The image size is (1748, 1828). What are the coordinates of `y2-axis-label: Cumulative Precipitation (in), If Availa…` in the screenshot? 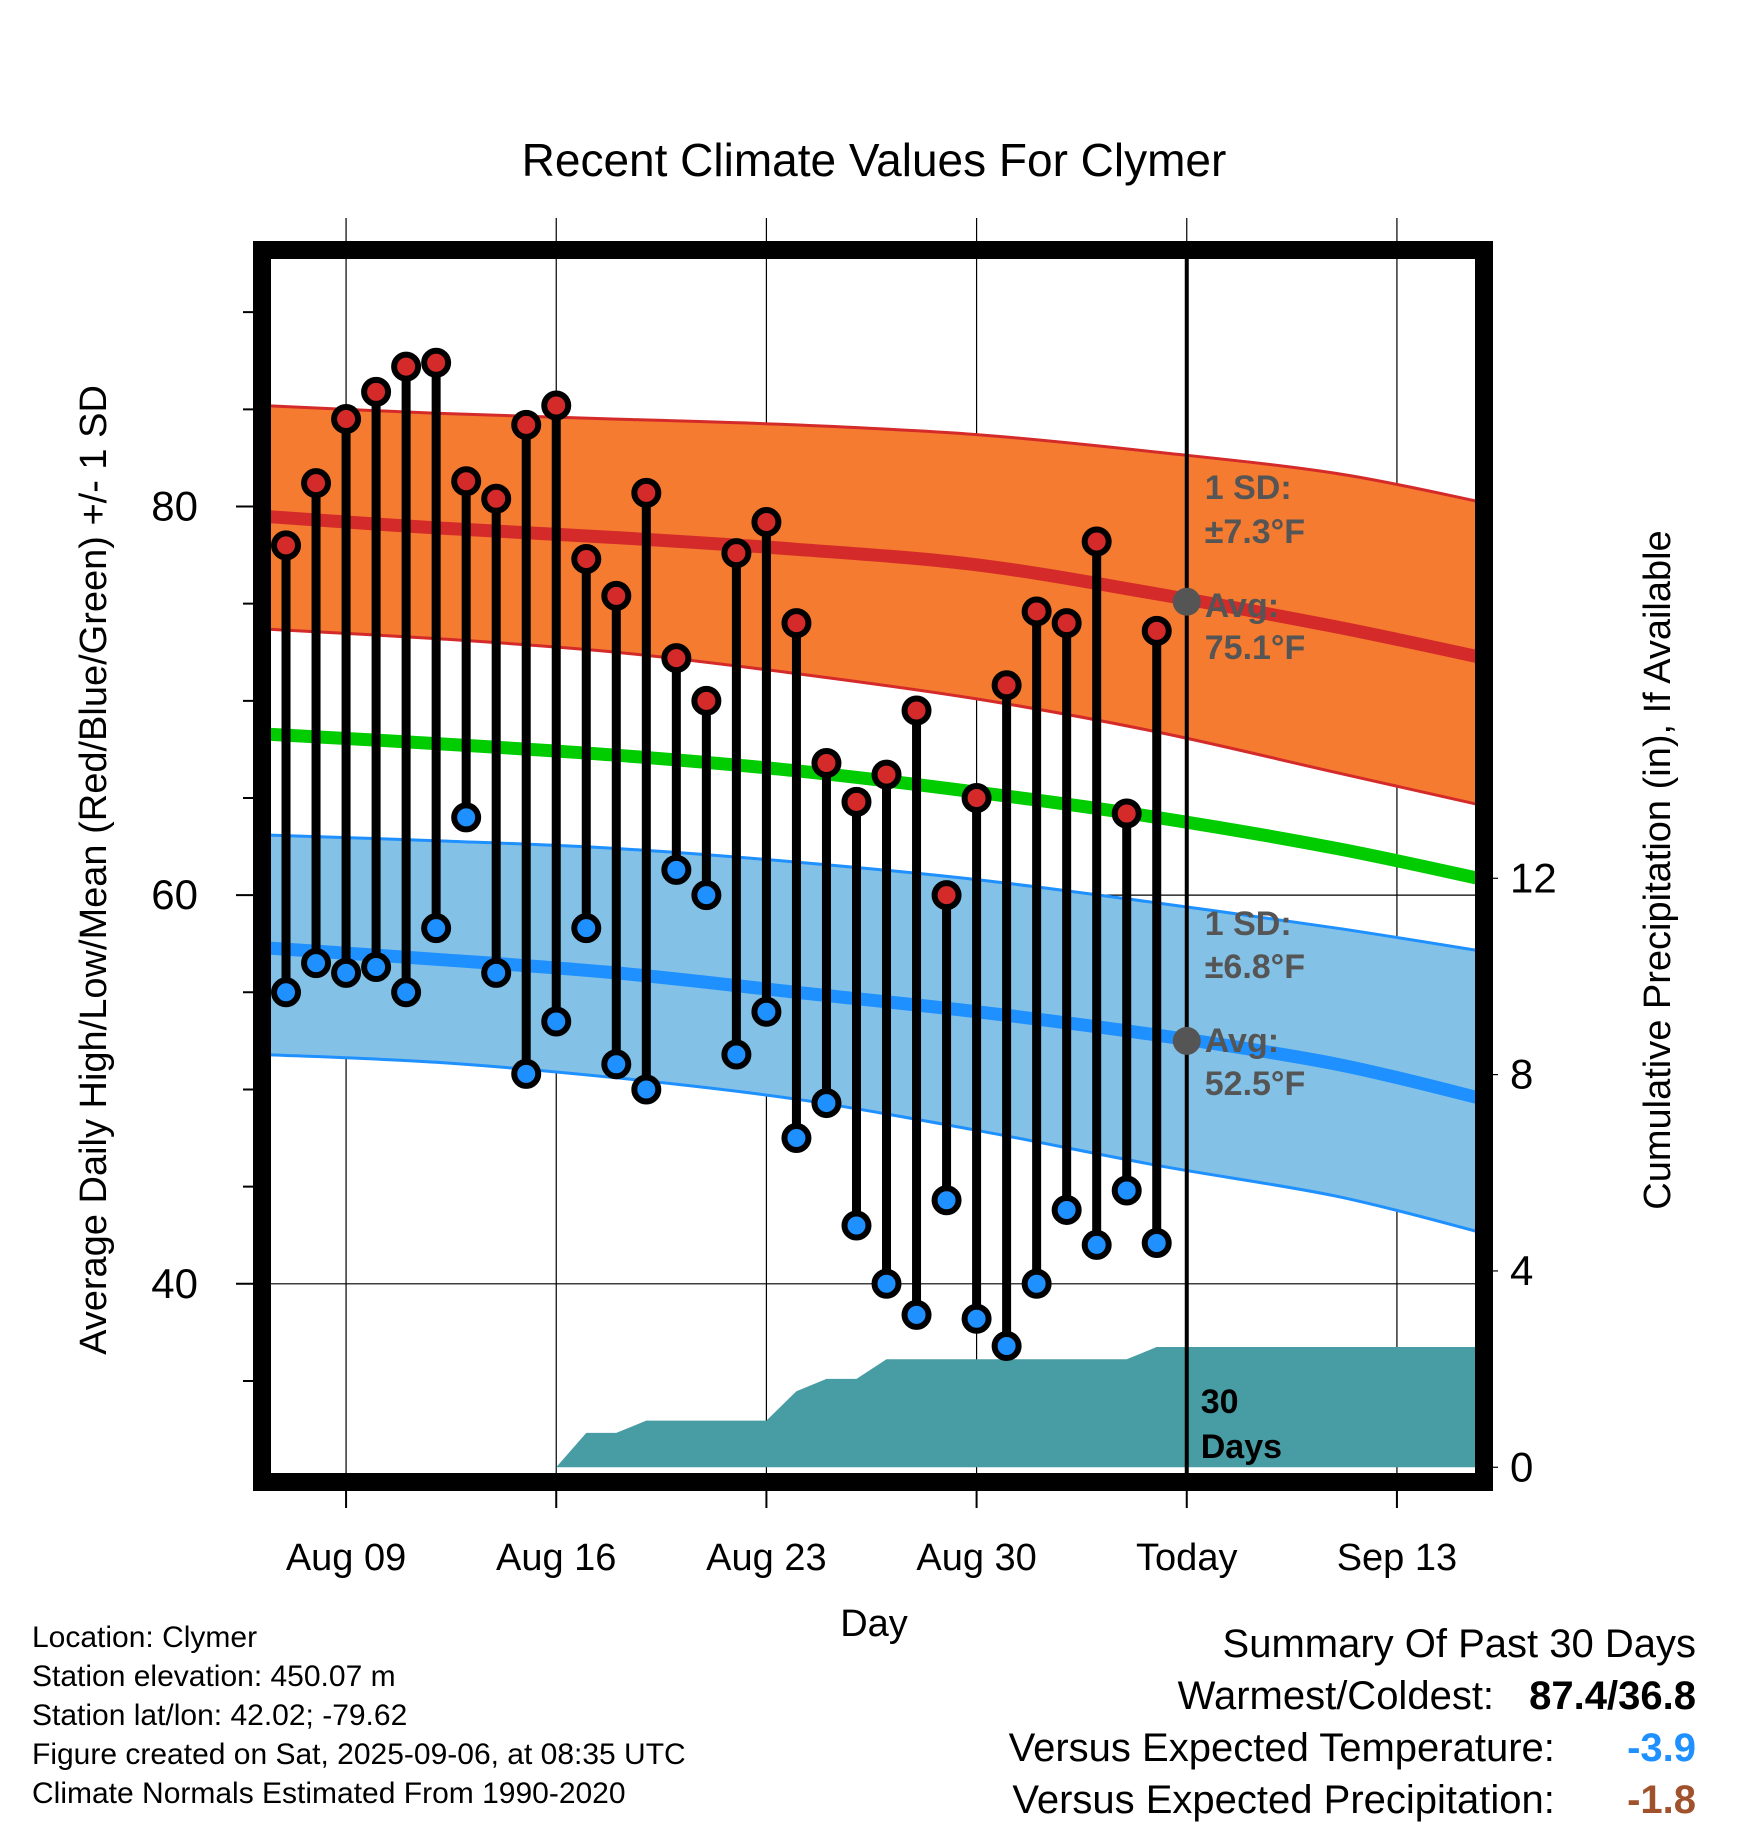 It's located at (1658, 869).